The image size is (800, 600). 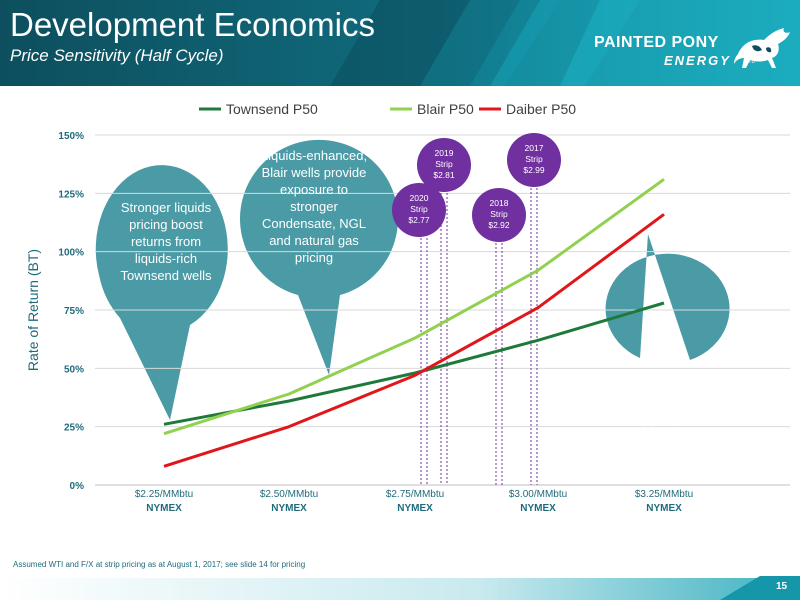 What do you see at coordinates (272, 109) in the screenshot?
I see `legend-label: Townsend P50` at bounding box center [272, 109].